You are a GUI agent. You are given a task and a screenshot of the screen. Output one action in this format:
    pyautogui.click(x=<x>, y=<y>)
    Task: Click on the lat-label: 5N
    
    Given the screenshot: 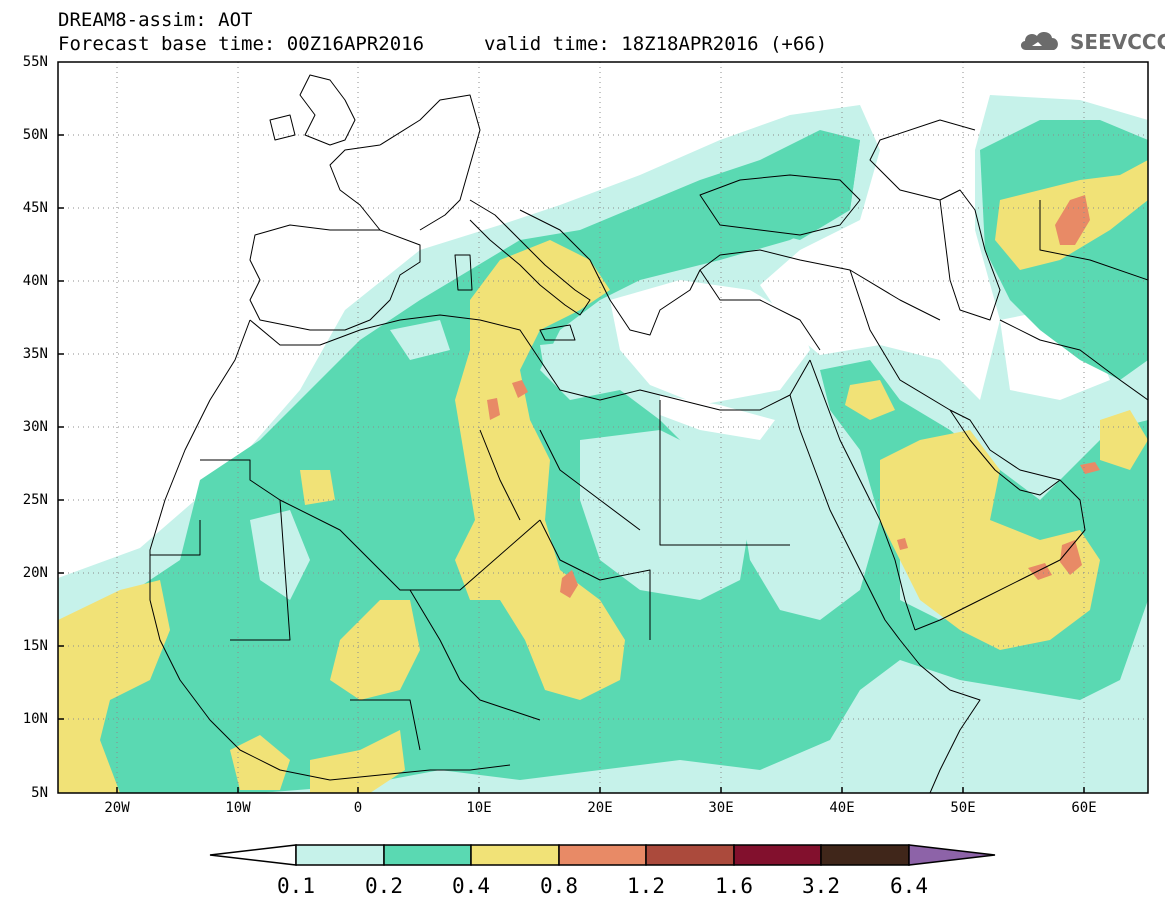 What is the action you would take?
    pyautogui.click(x=39, y=793)
    